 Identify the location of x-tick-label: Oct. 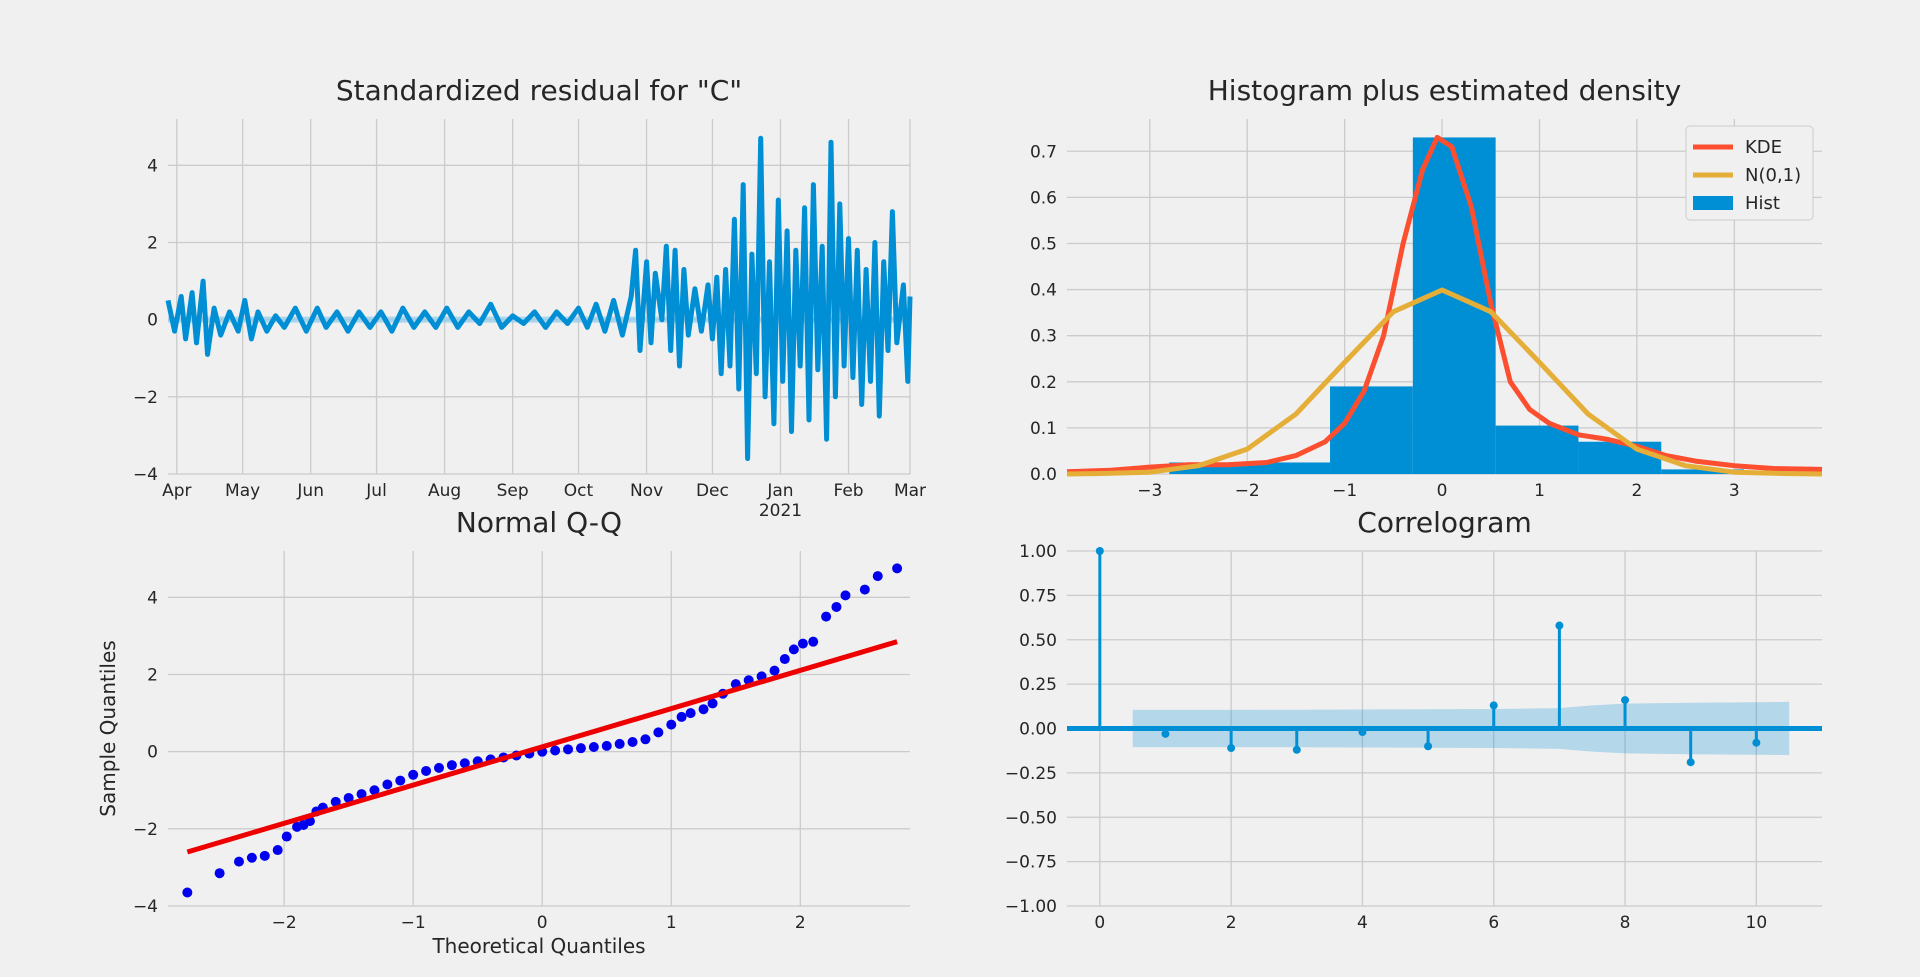
(579, 491).